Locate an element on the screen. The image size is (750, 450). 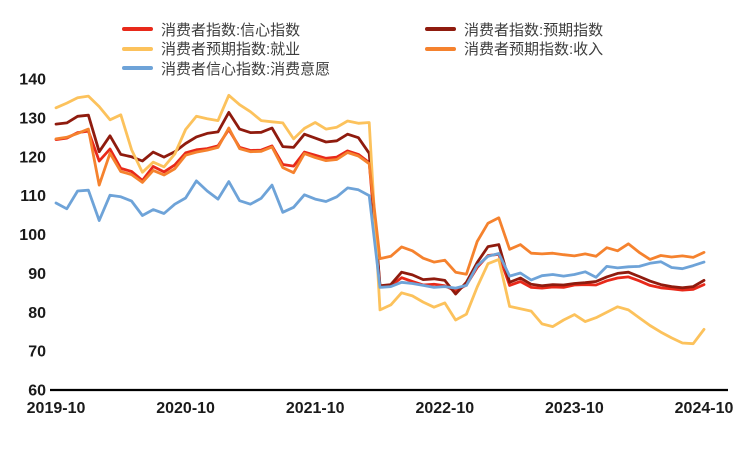
legend-label: 消费者指数:信心指数 is located at coordinates (231, 30).